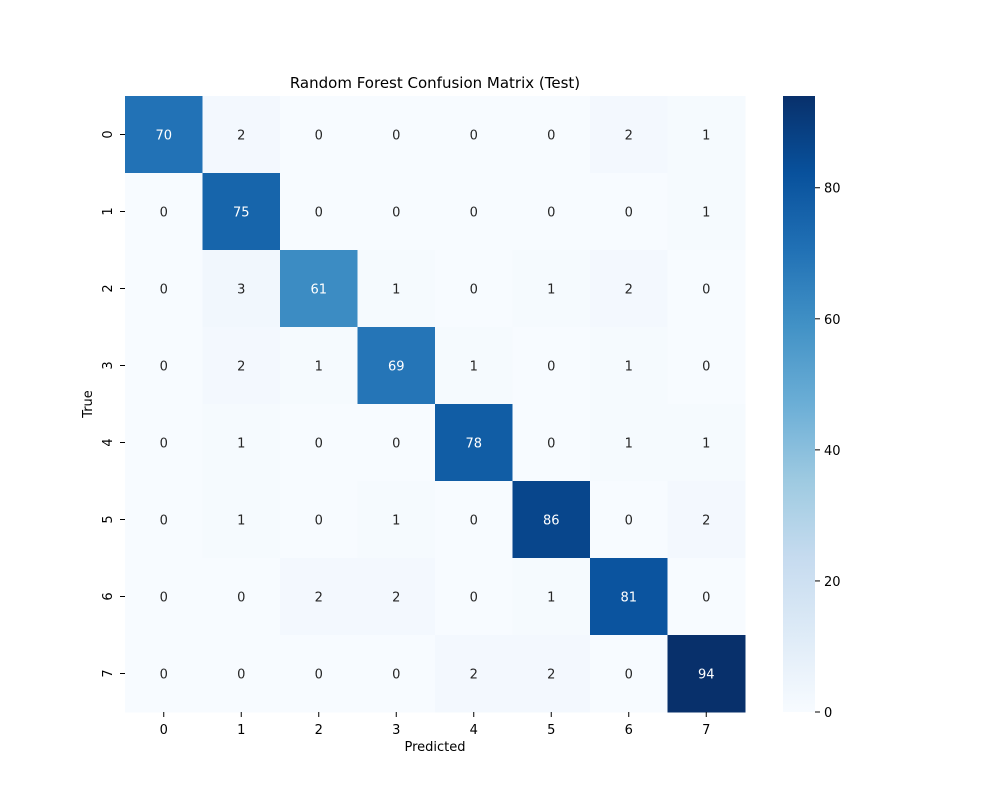 The width and height of the screenshot is (1000, 800). I want to click on colorbar: 0 20 40 60 80, so click(812, 408).